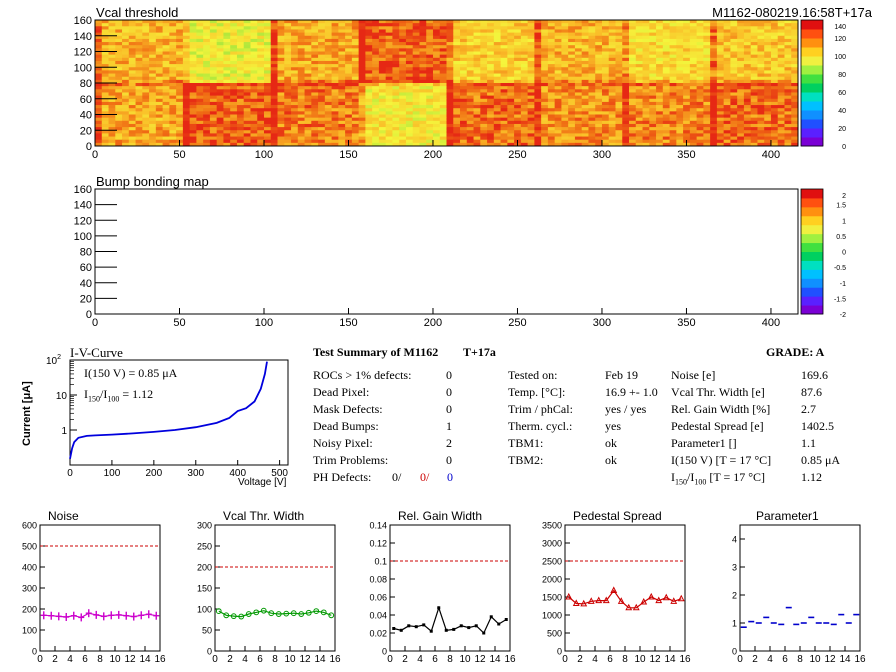 The image size is (896, 672). What do you see at coordinates (685, 659) in the screenshot?
I see `roc-x-tick-label: 16` at bounding box center [685, 659].